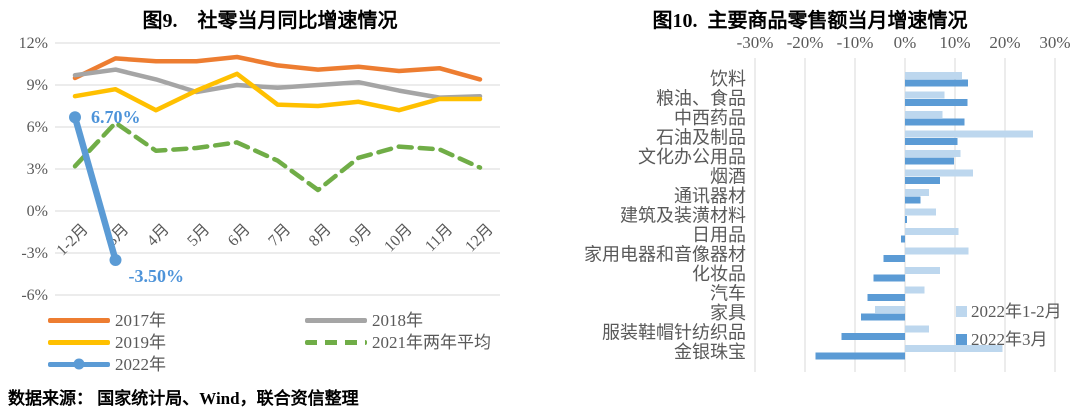  What do you see at coordinates (674, 333) in the screenshot?
I see `category-label: 服装鞋帽针纺织品` at bounding box center [674, 333].